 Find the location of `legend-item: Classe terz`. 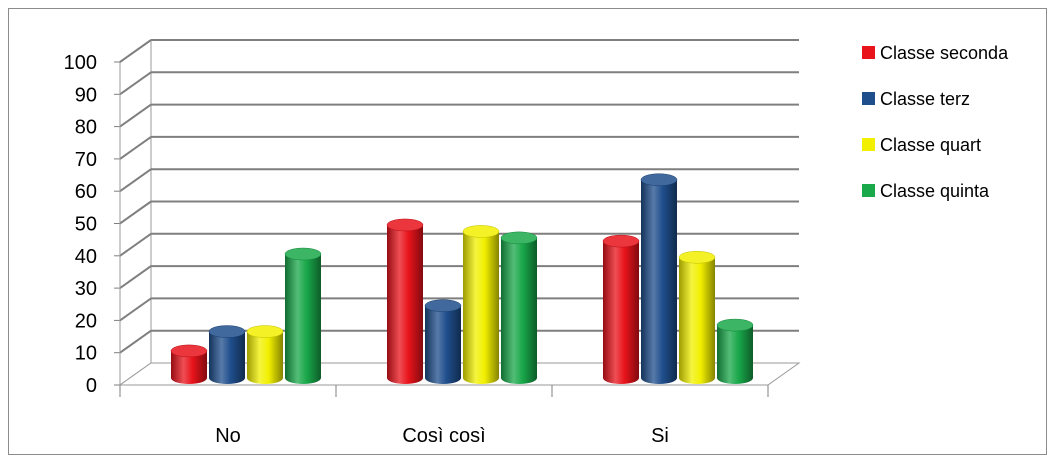

legend-item: Classe terz is located at coordinates (916, 99).